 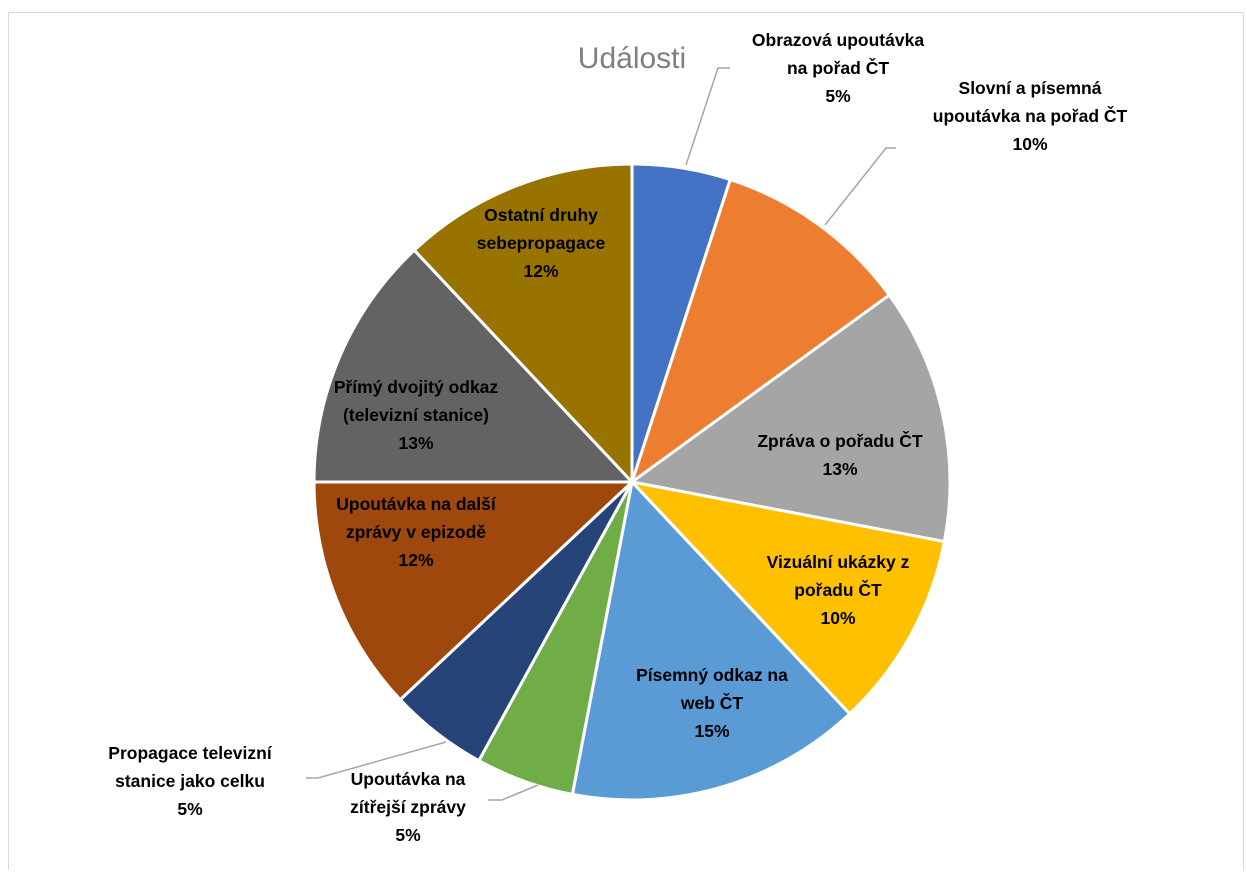 What do you see at coordinates (541, 243) in the screenshot?
I see `slice-label-10: Ostatní druhy sebepropagace 12%` at bounding box center [541, 243].